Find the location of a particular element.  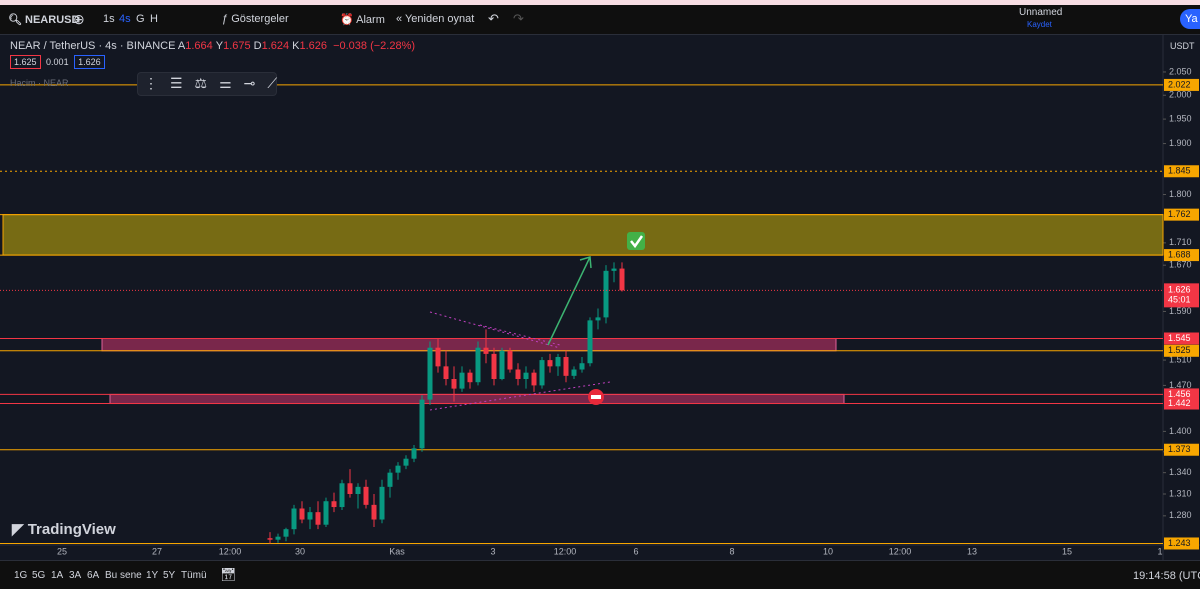

x-tick-label: 1 is located at coordinates (1159, 551).